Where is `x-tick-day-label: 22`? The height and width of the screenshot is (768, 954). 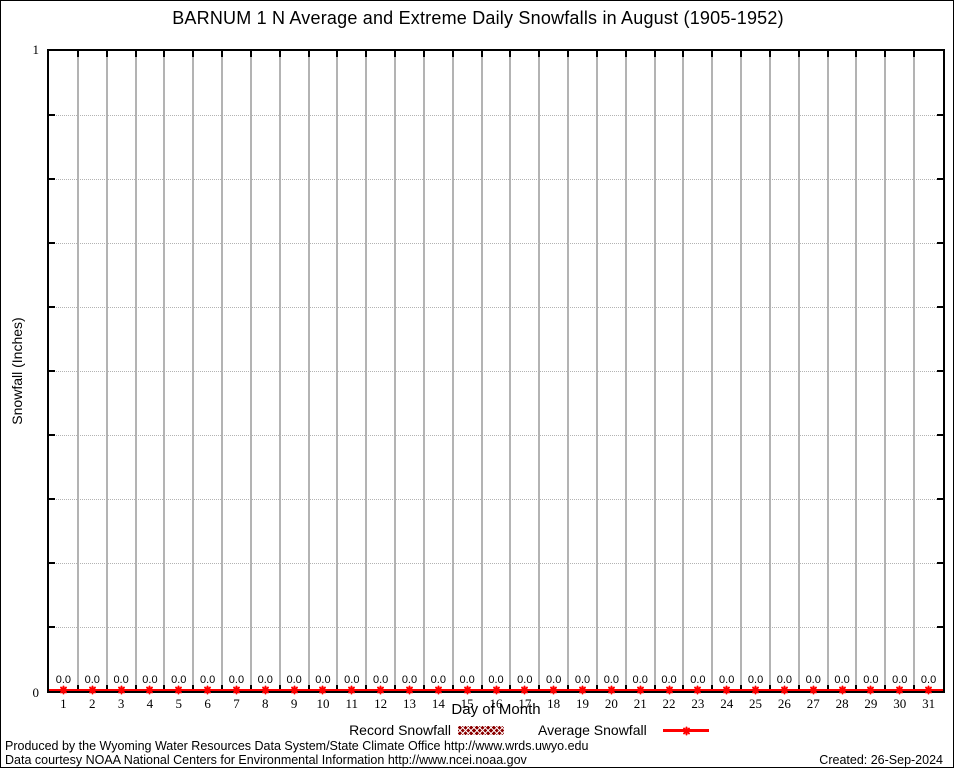 x-tick-day-label: 22 is located at coordinates (669, 703).